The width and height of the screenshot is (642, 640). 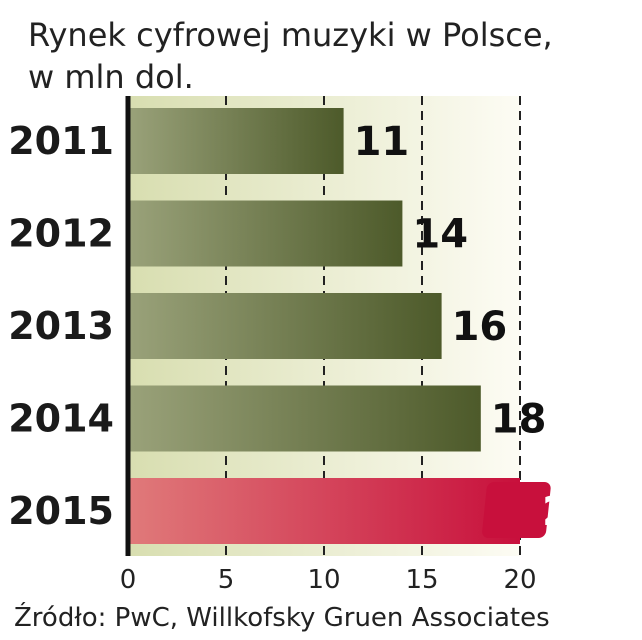 I want to click on x-tick-label-0: 0, so click(x=128, y=580).